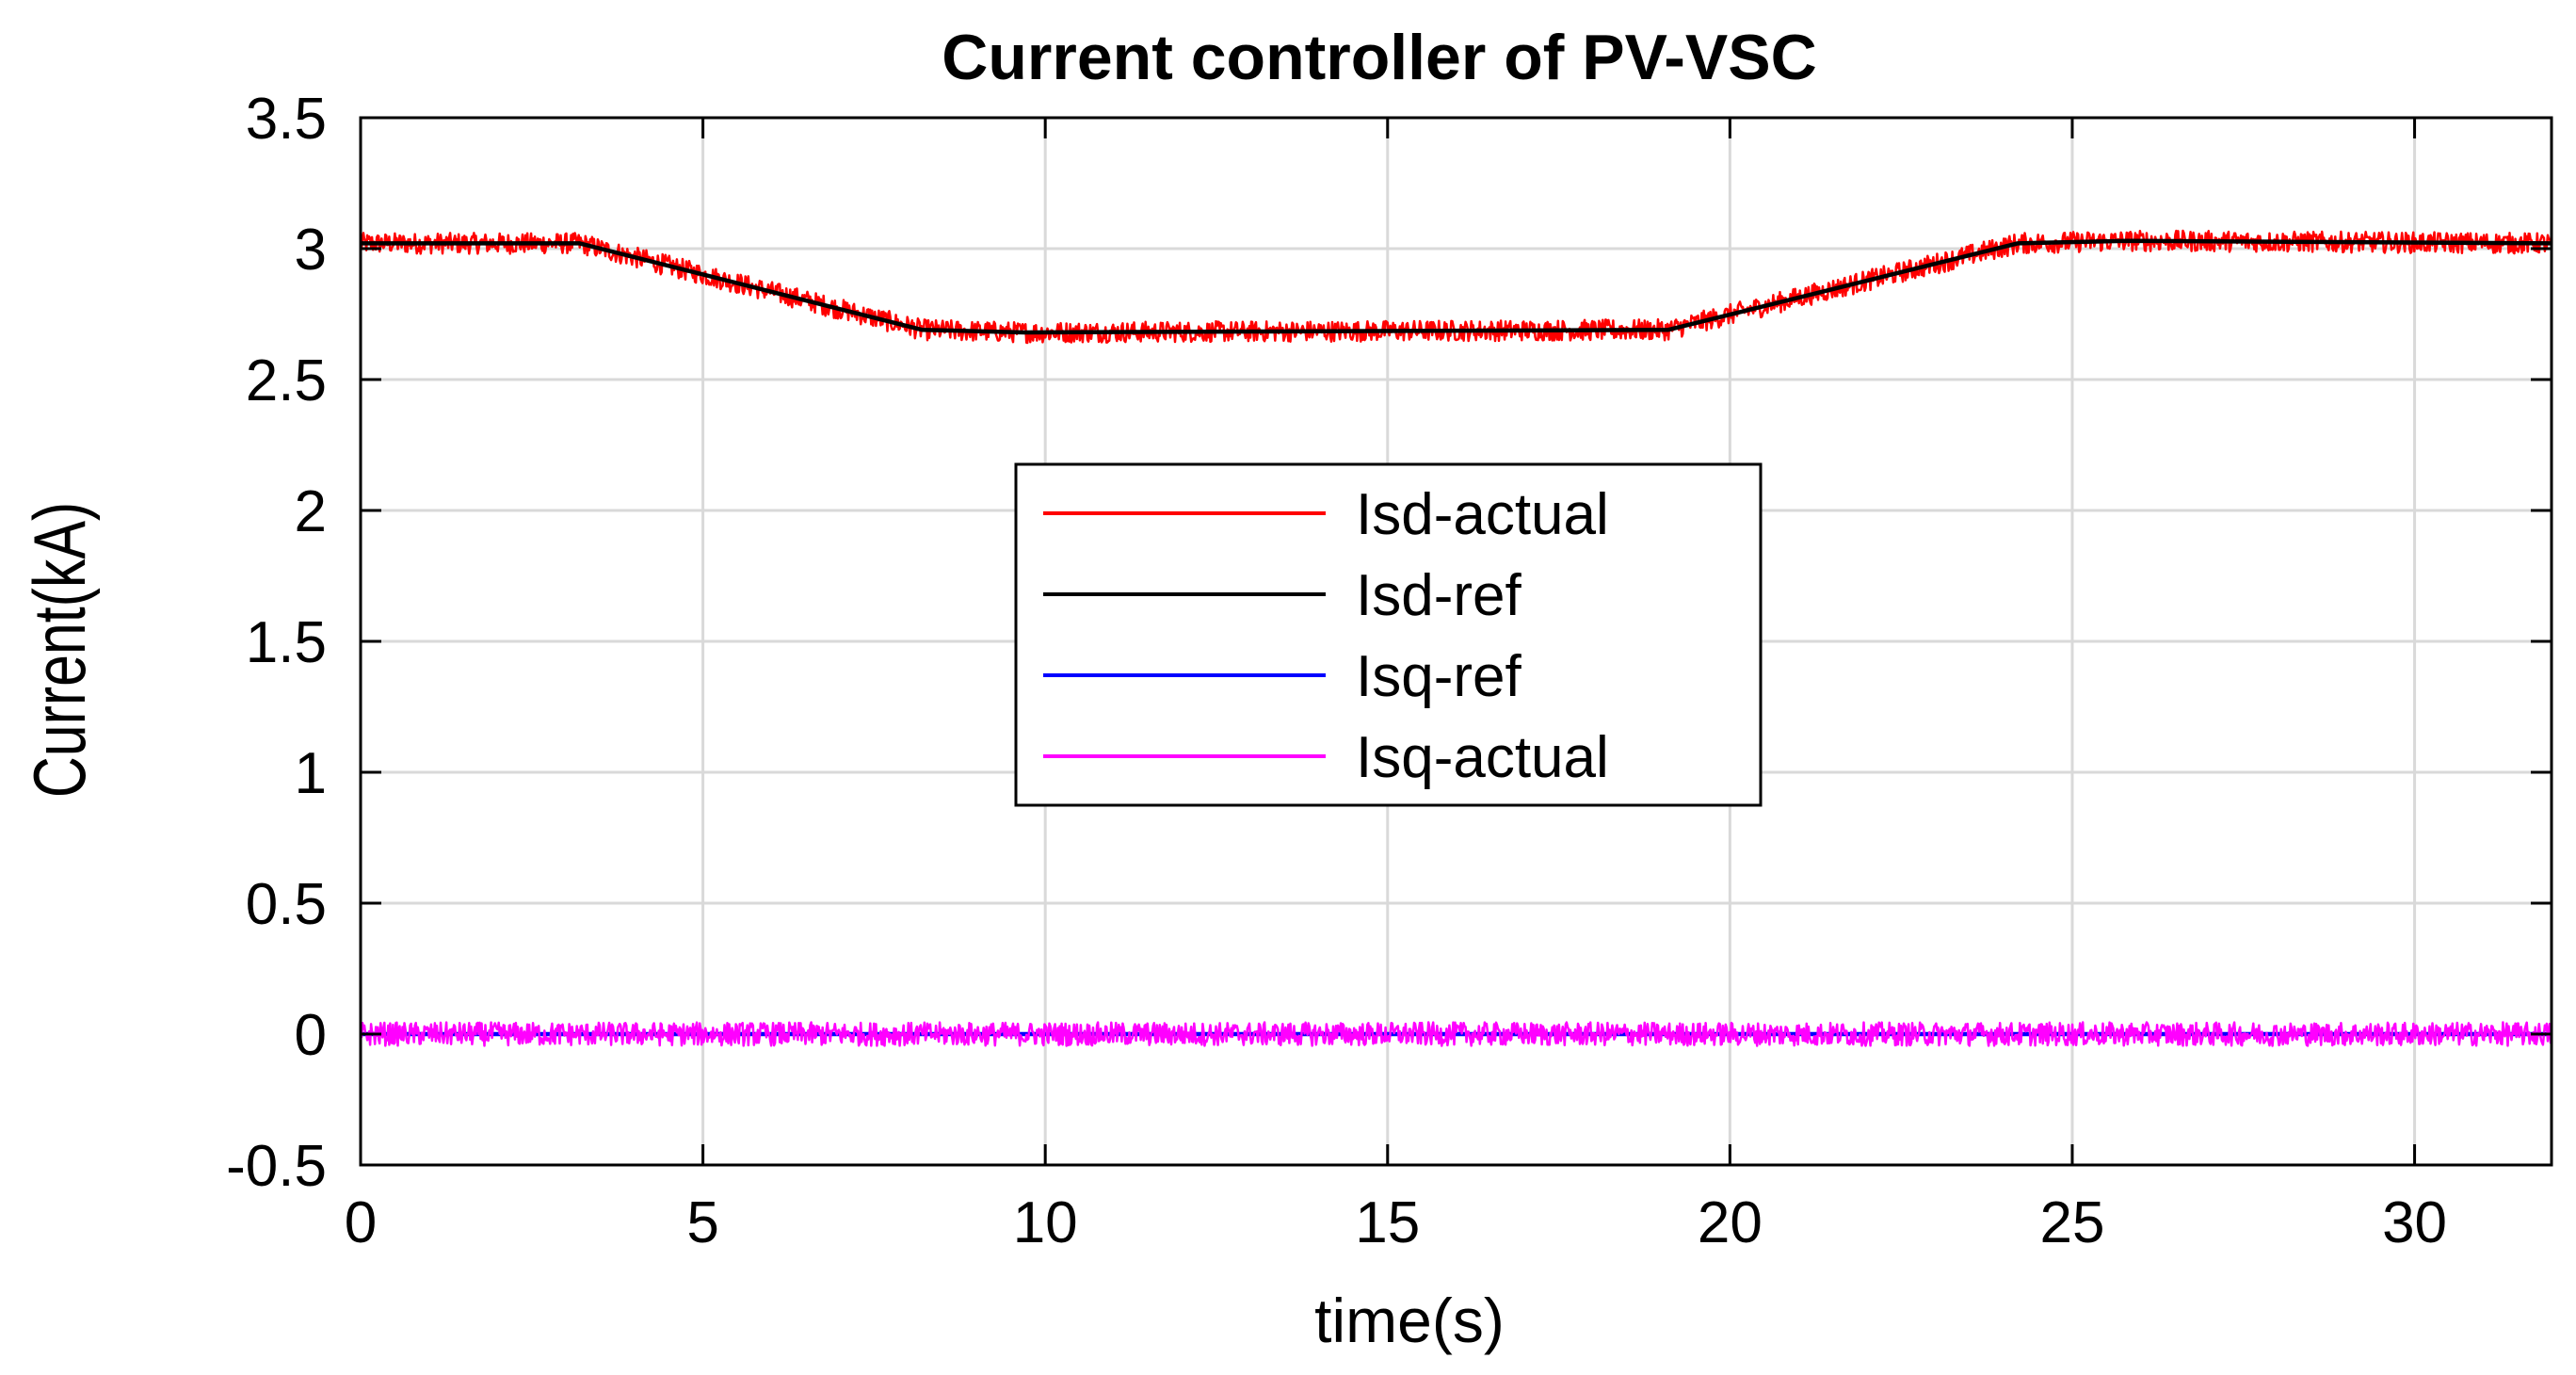 This screenshot has width=2576, height=1375. I want to click on legend-box, so click(1388, 634).